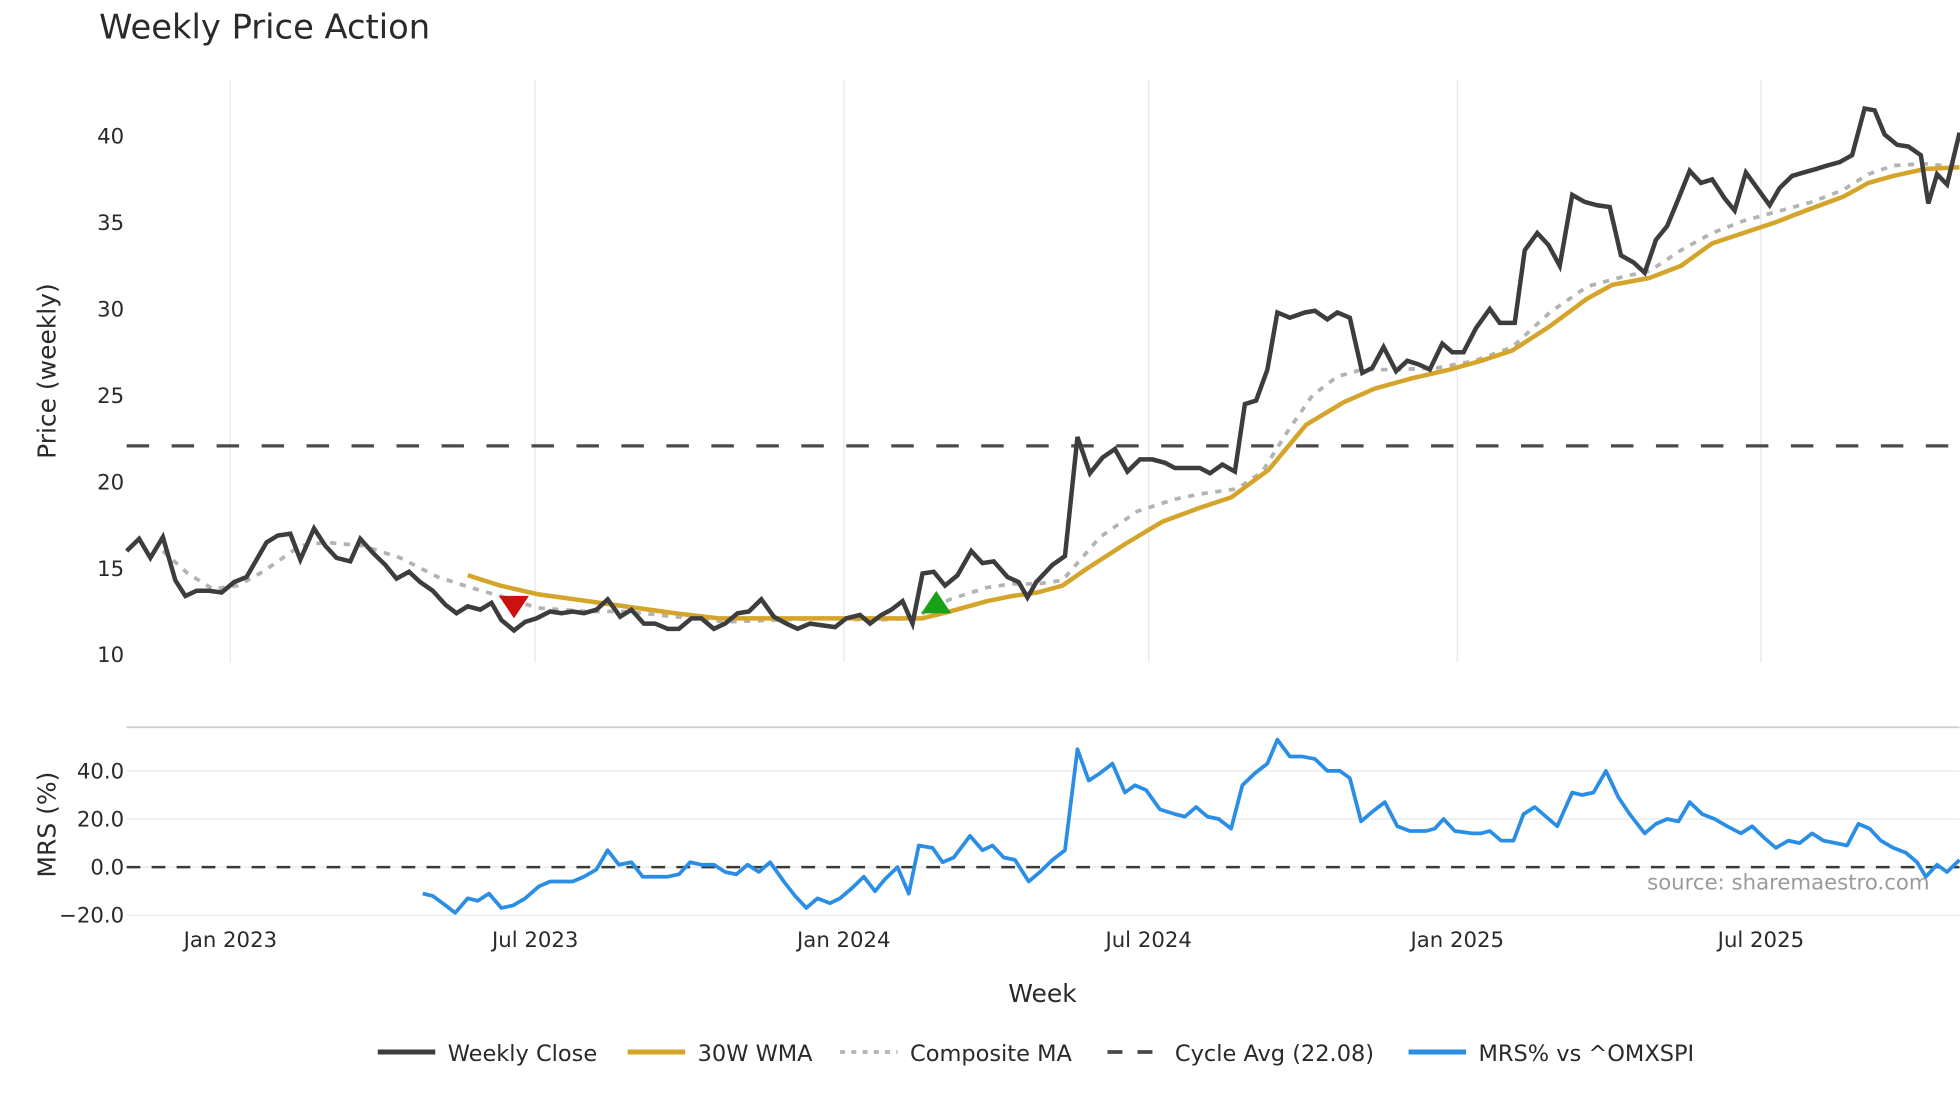 The width and height of the screenshot is (1960, 1102). Describe the element at coordinates (1457, 940) in the screenshot. I see `x-tick: Jan 2025` at that location.